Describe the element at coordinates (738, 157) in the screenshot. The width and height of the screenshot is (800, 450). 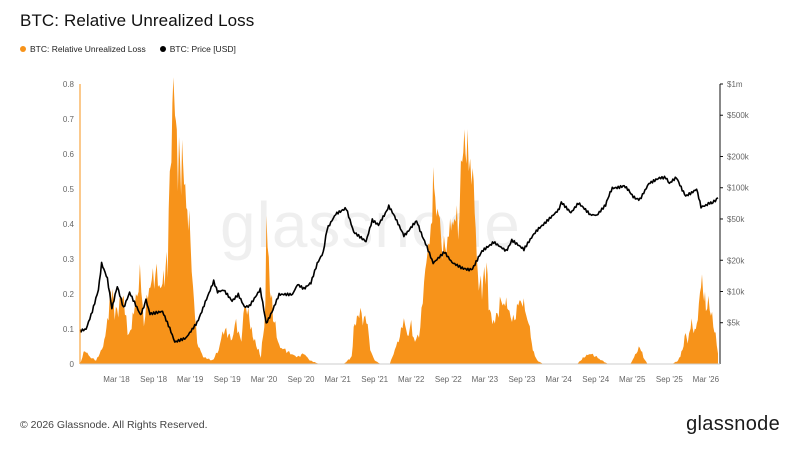
I see `right-tick-label: $200k` at that location.